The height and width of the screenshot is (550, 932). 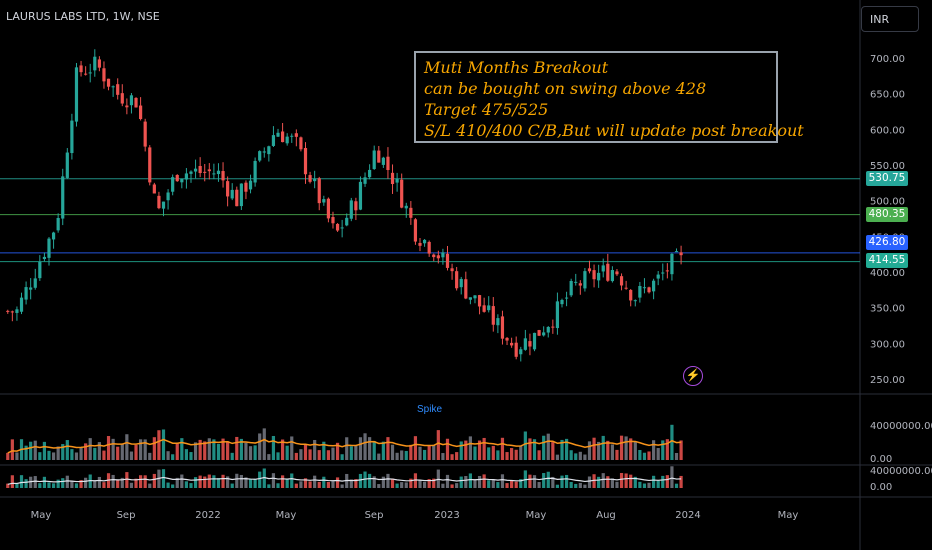 What do you see at coordinates (887, 178) in the screenshot?
I see `price-tag-530: 530.75` at bounding box center [887, 178].